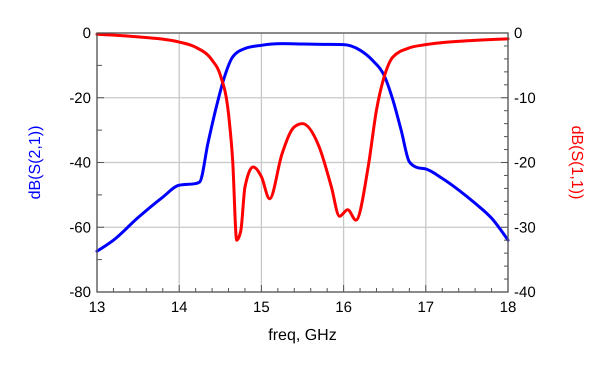  I want to click on y2-tick-label: -30, so click(525, 227).